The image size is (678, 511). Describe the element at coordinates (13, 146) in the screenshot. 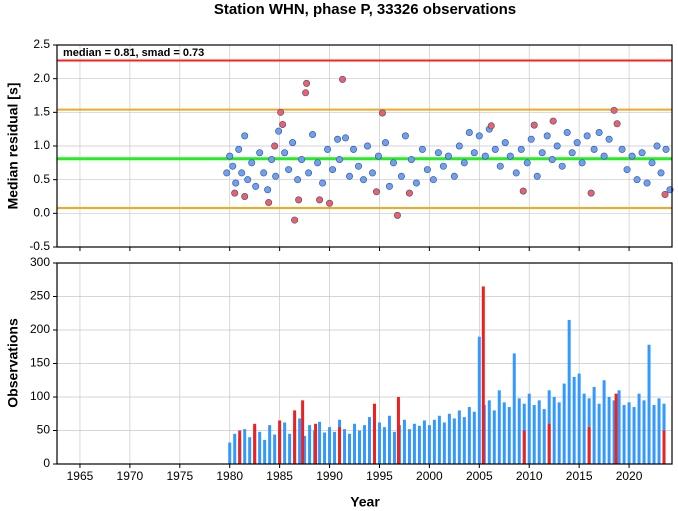

I see `y-axis-label: Median residual [s]` at that location.